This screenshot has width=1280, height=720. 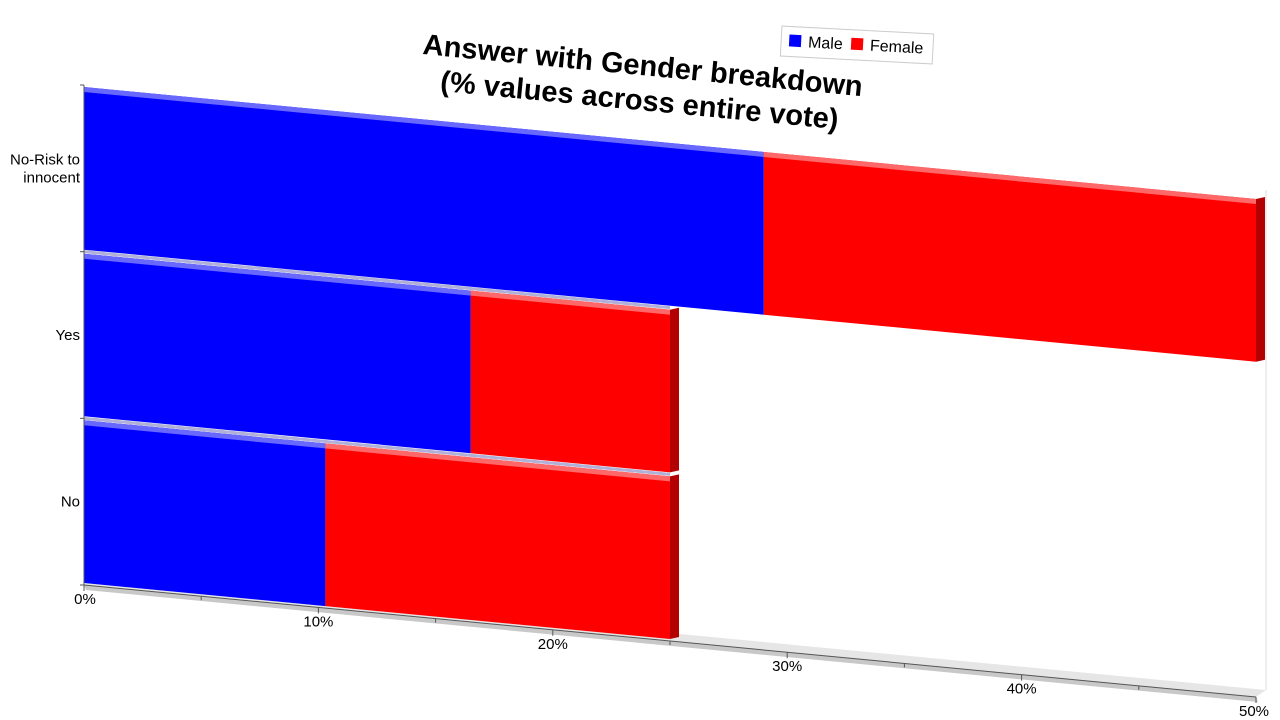 I want to click on category-label-1-0: Yes, so click(x=68, y=335).